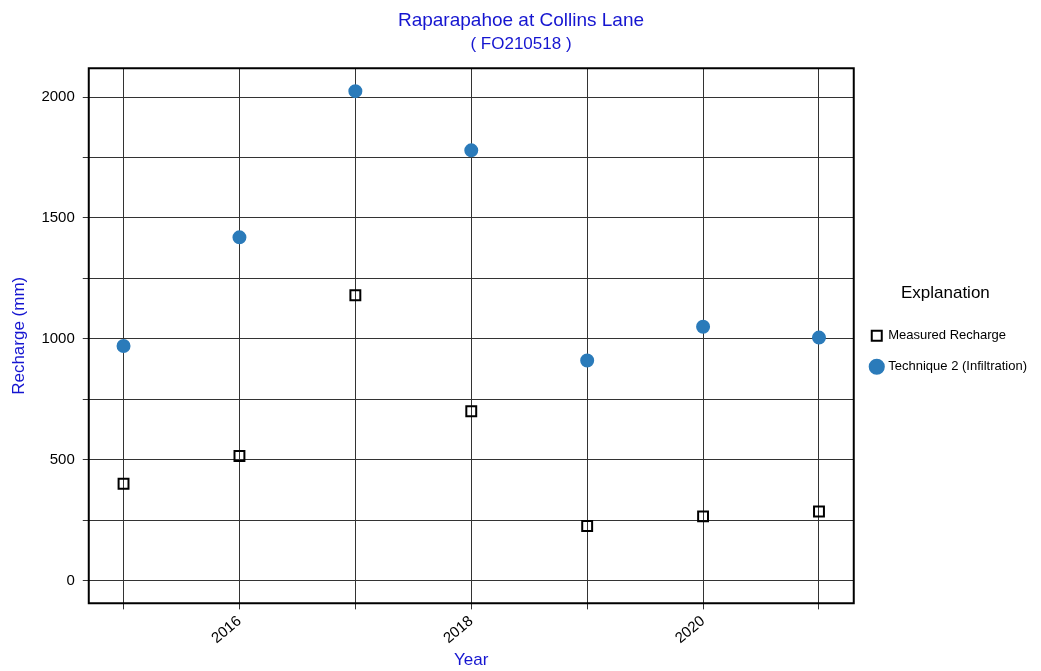  I want to click on x-axis-title: Year, so click(471, 660).